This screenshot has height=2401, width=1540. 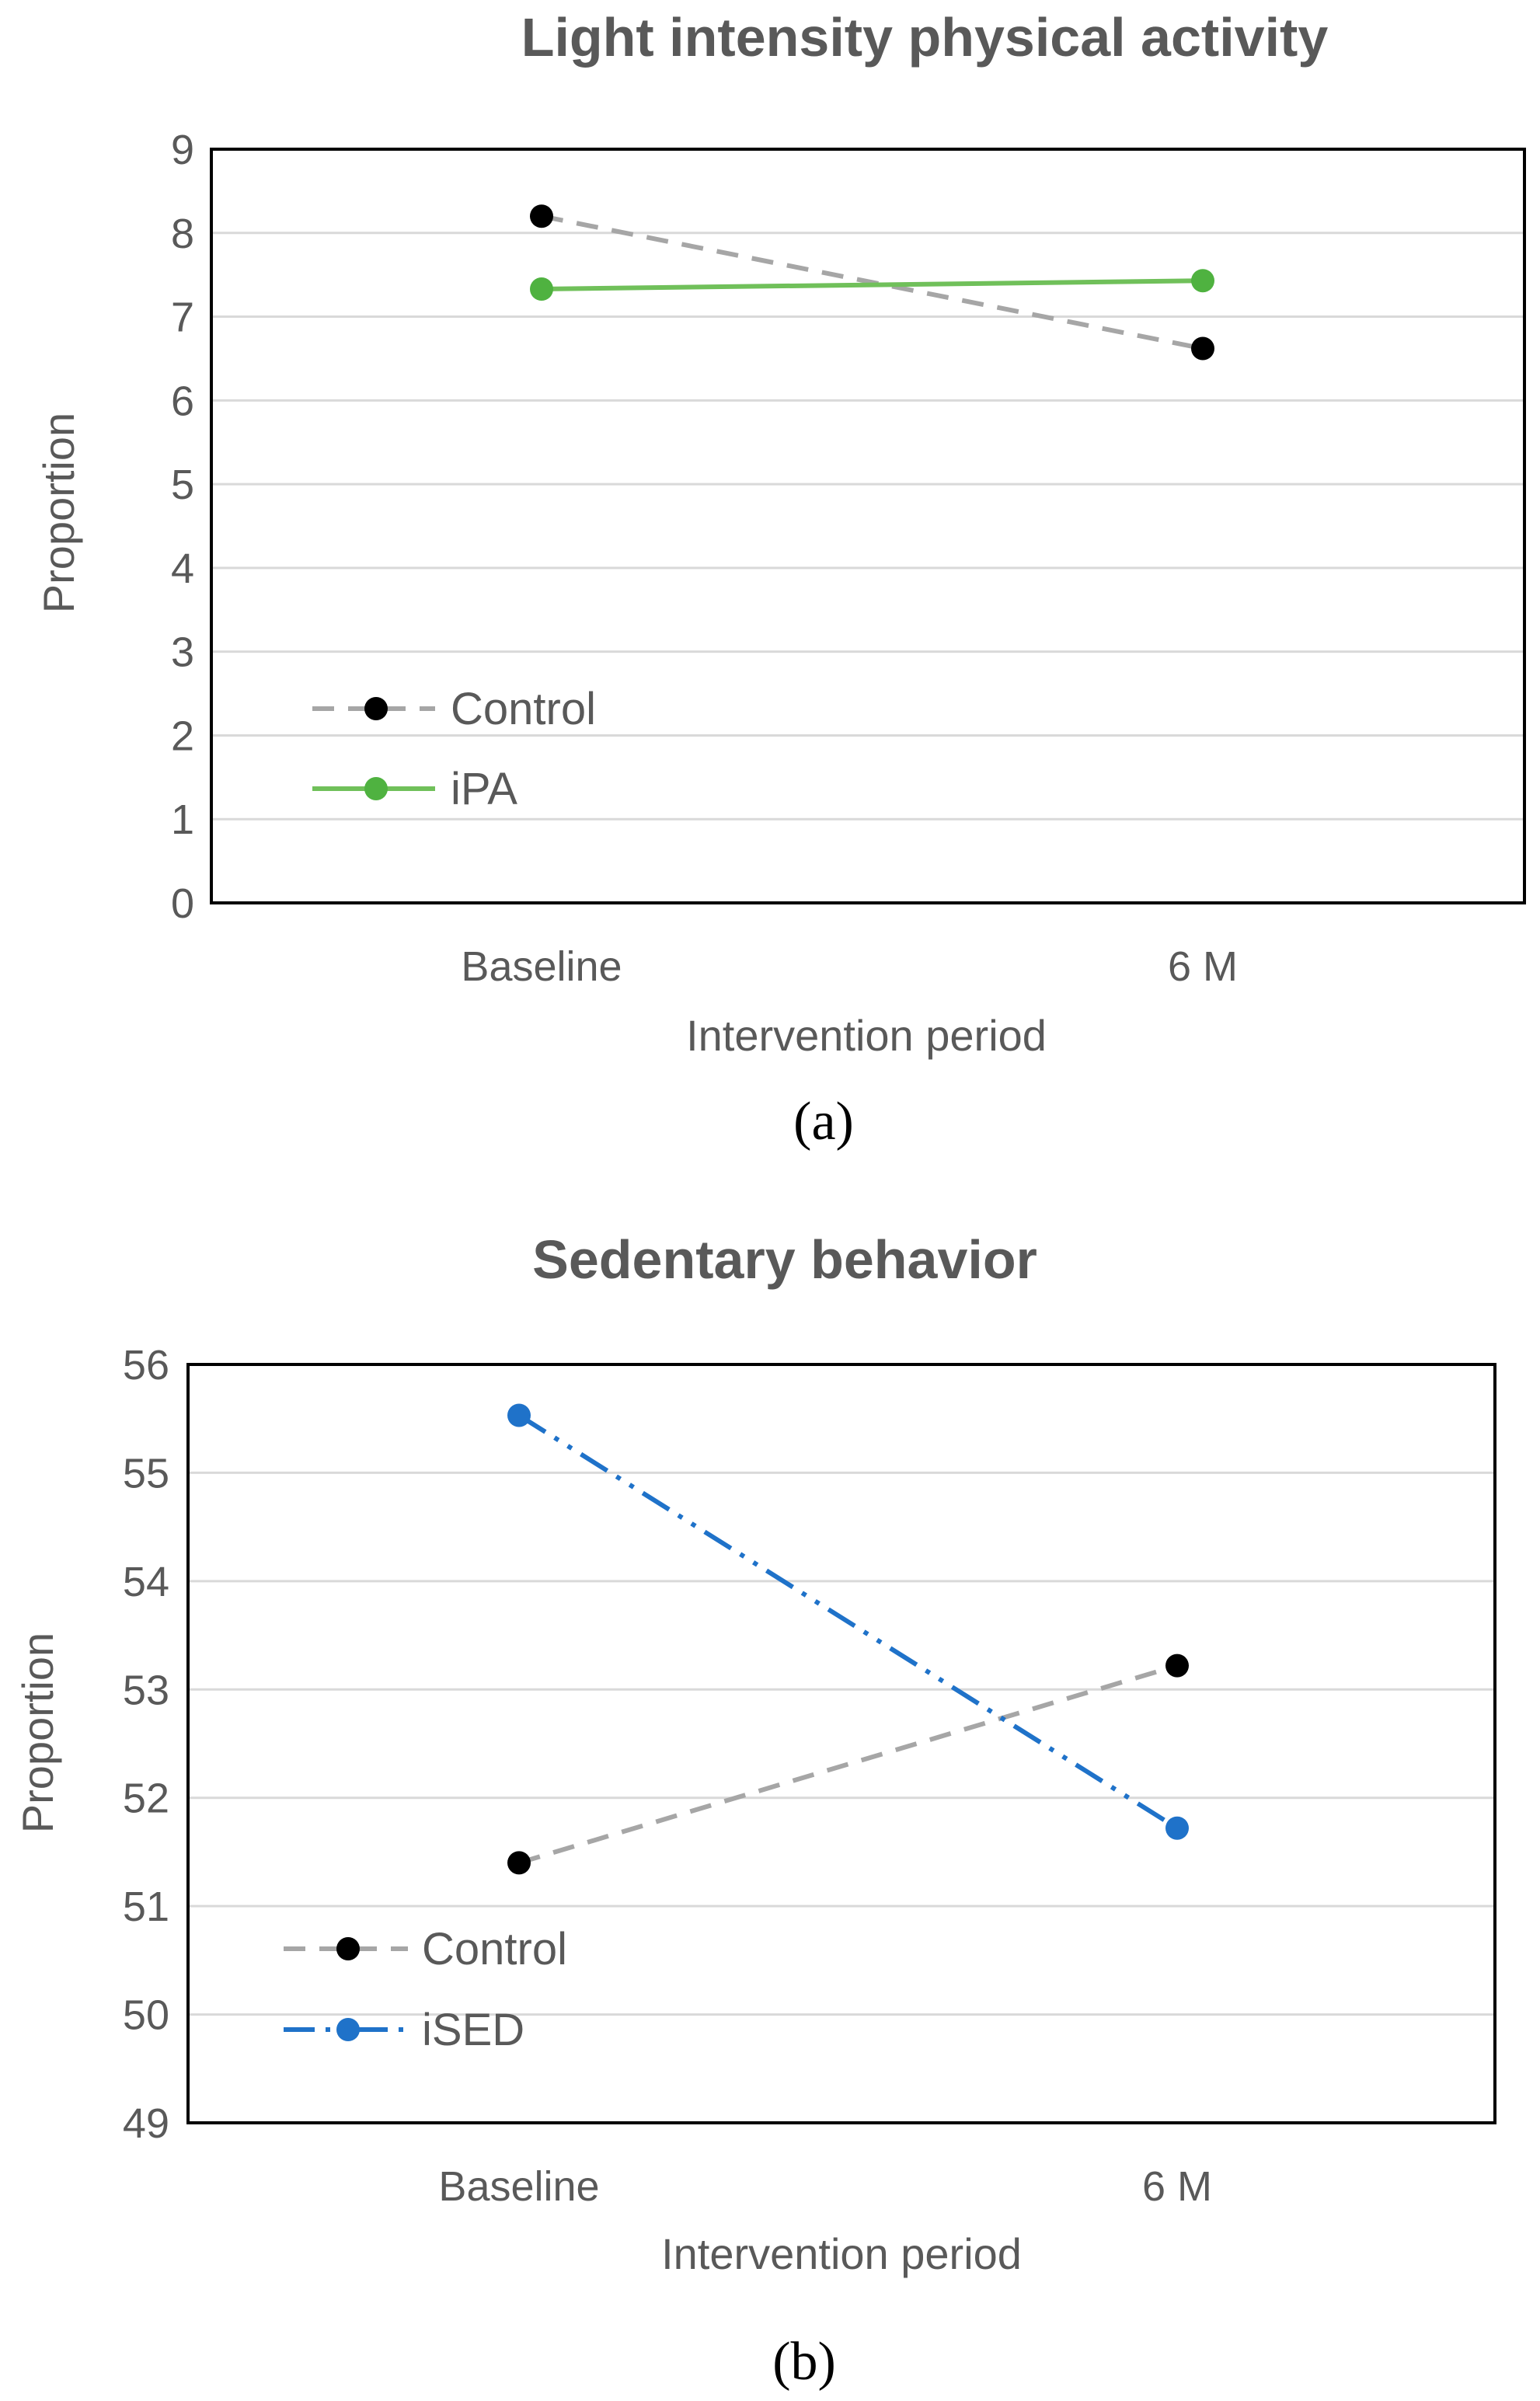 What do you see at coordinates (182, 485) in the screenshot?
I see `chart-a-y-tick-label: 5` at bounding box center [182, 485].